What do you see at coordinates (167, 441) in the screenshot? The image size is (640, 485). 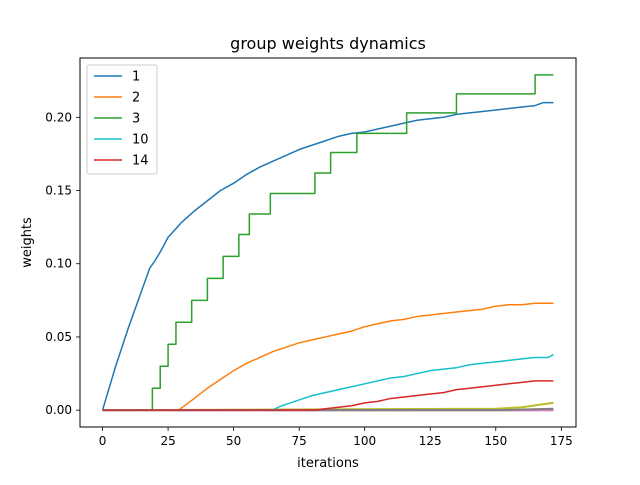 I see `x-tick-label: 25` at bounding box center [167, 441].